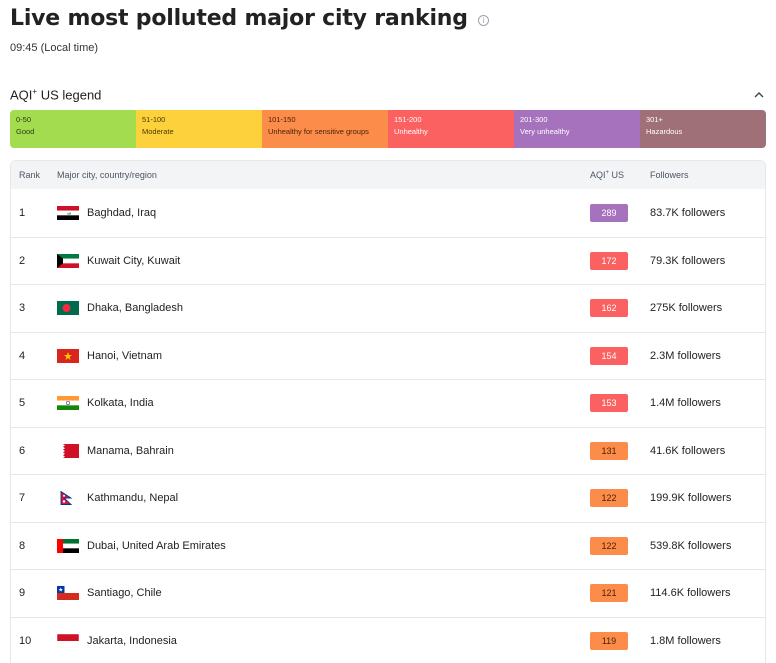 The height and width of the screenshot is (663, 776). Describe the element at coordinates (685, 640) in the screenshot. I see `followers-cell: 1.8M followers` at that location.